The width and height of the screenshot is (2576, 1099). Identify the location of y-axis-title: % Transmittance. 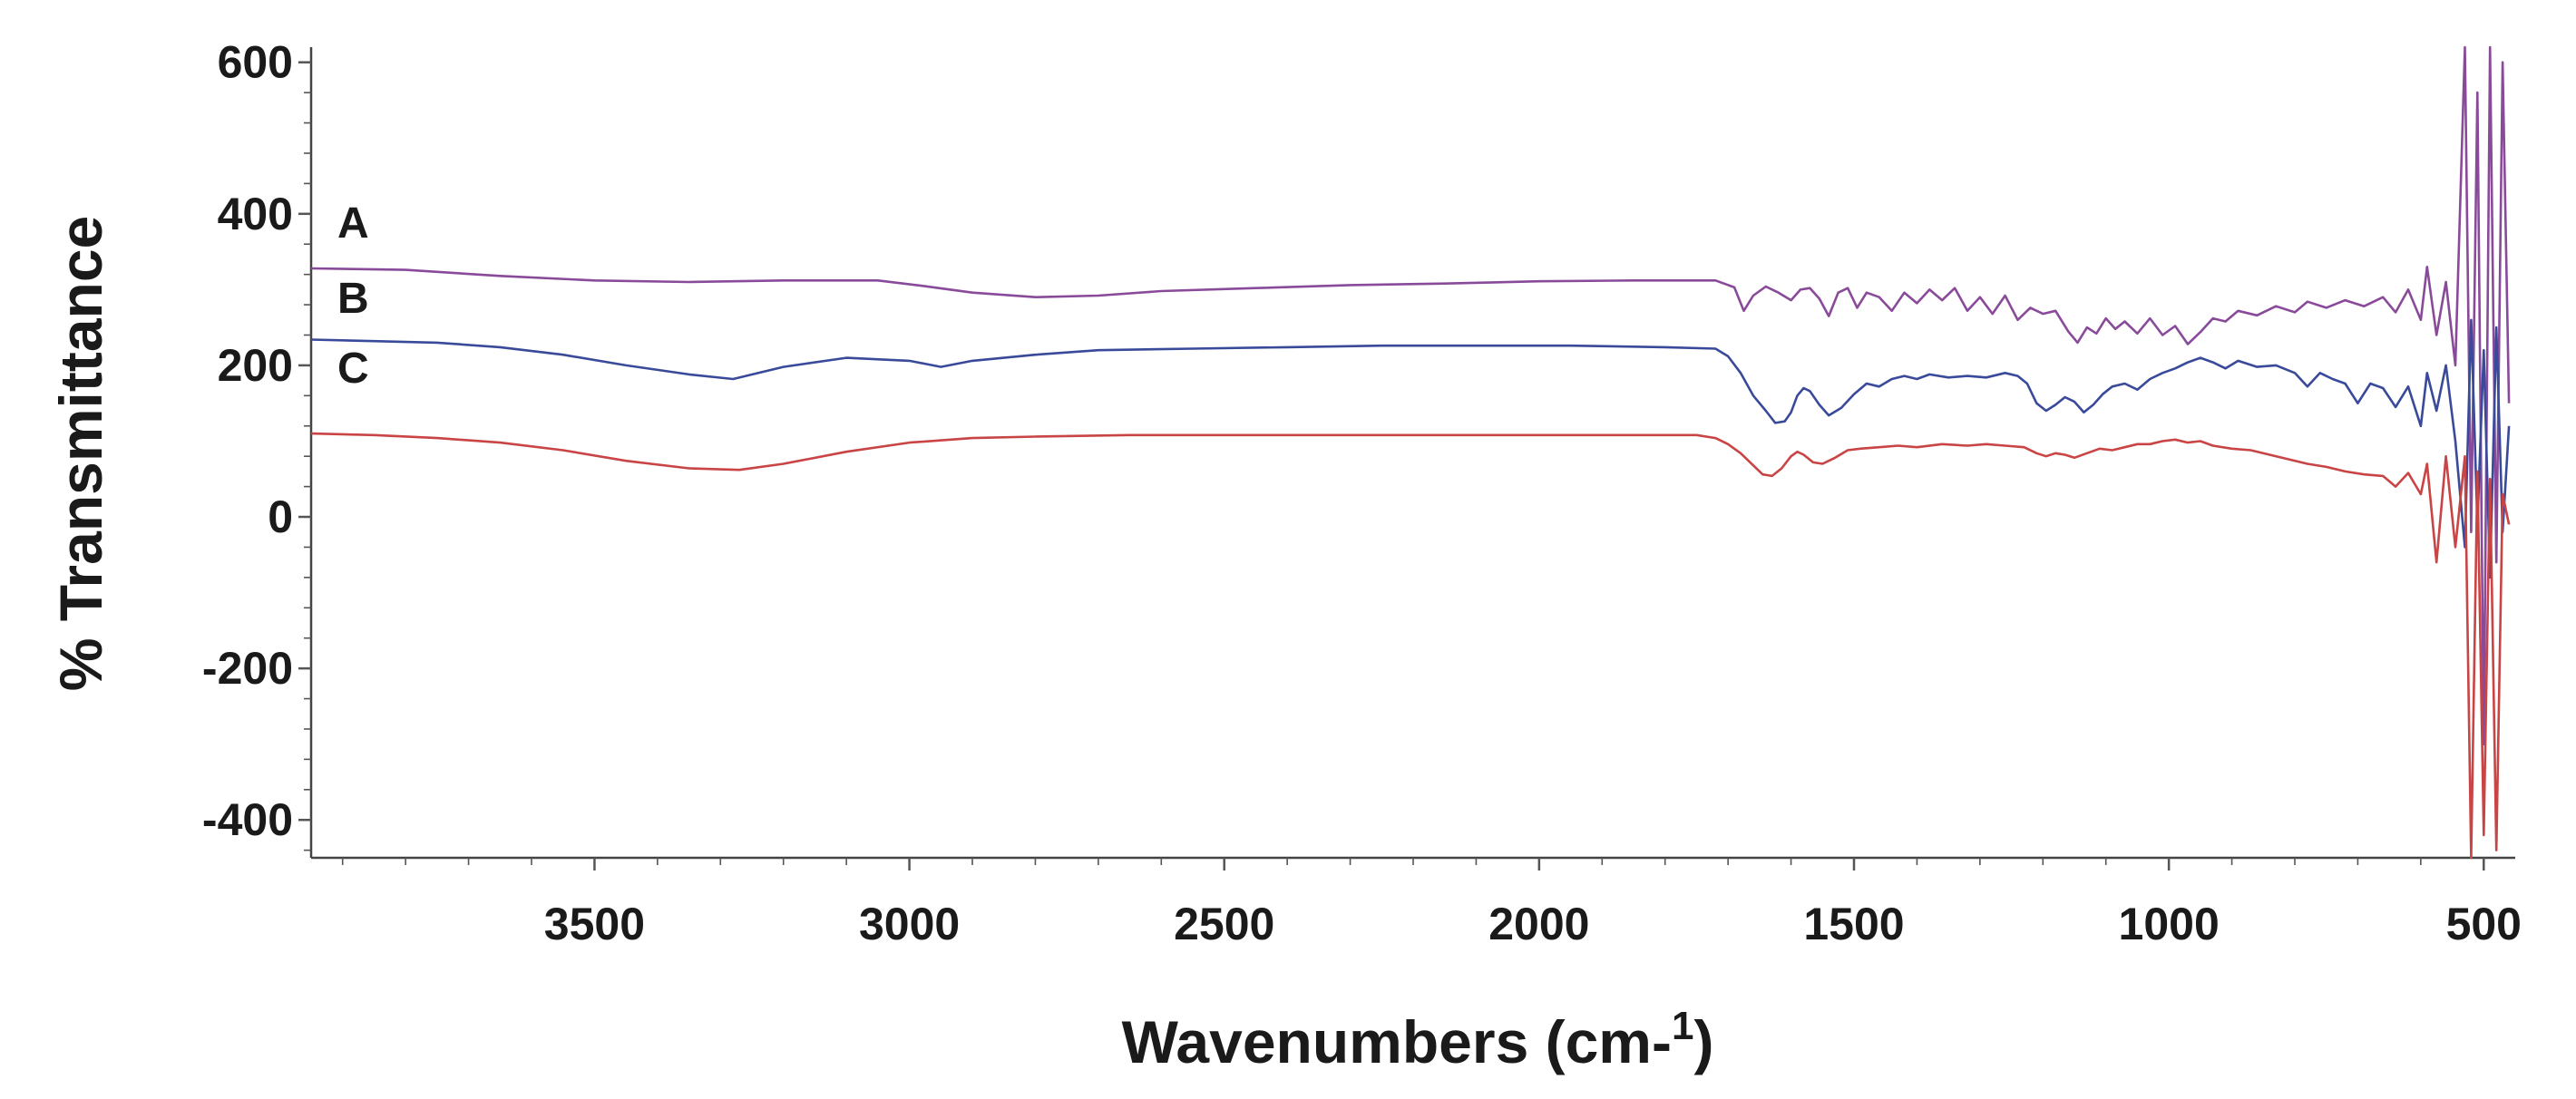
(80, 454).